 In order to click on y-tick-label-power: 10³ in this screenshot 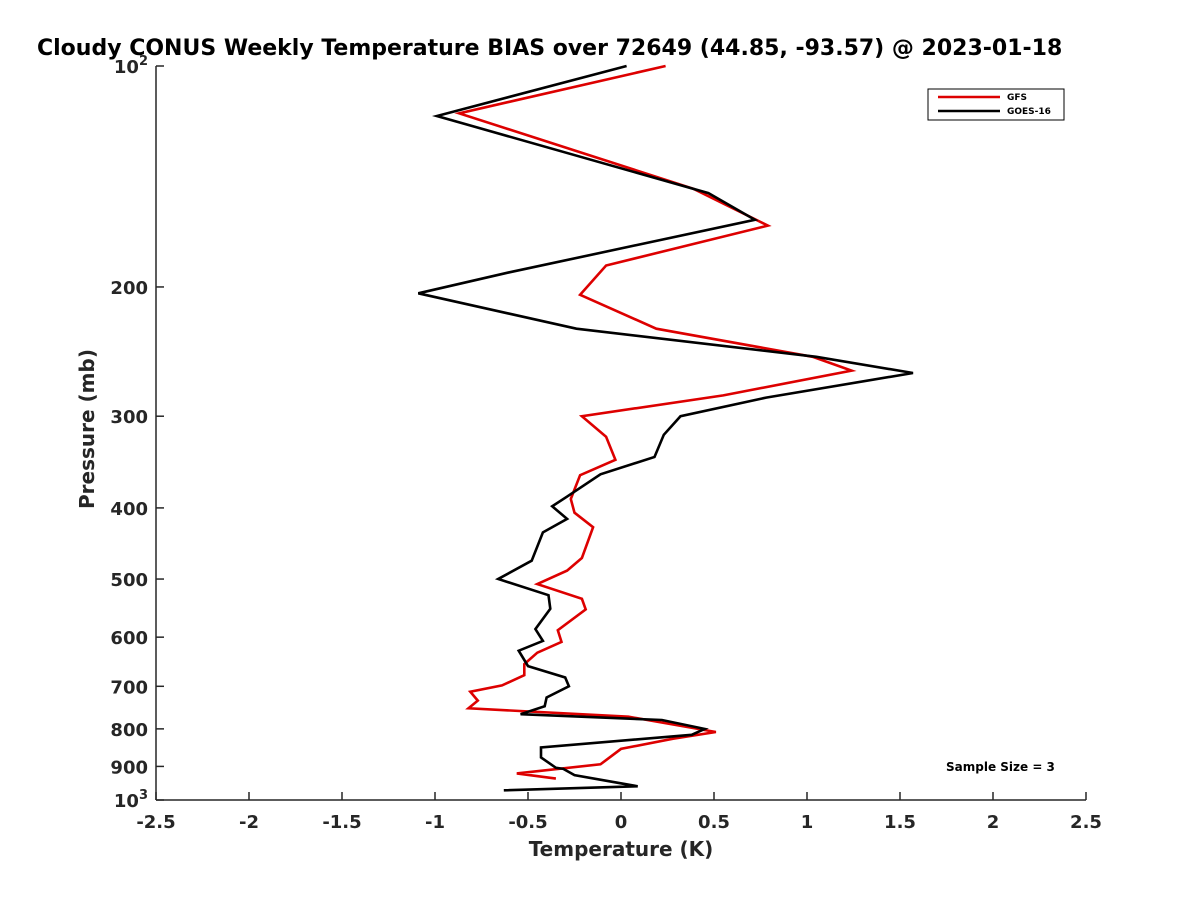, I will do `click(131, 800)`.